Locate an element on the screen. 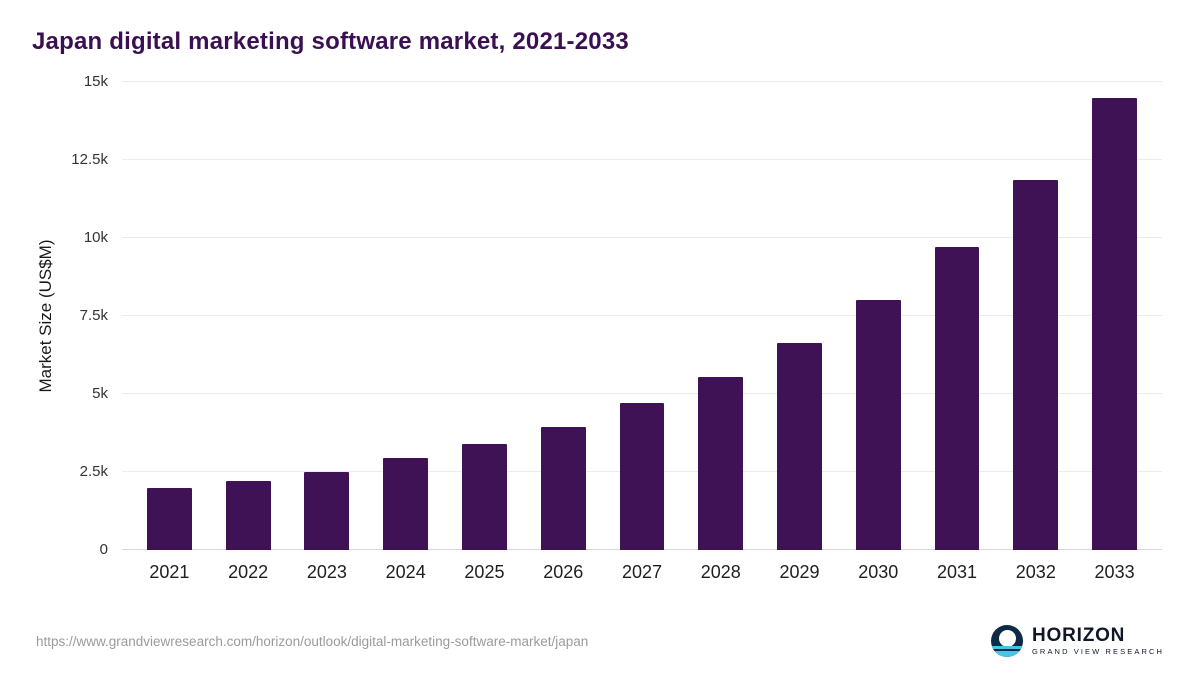 This screenshot has width=1200, height=675. x-label-2029: 2029 is located at coordinates (799, 572).